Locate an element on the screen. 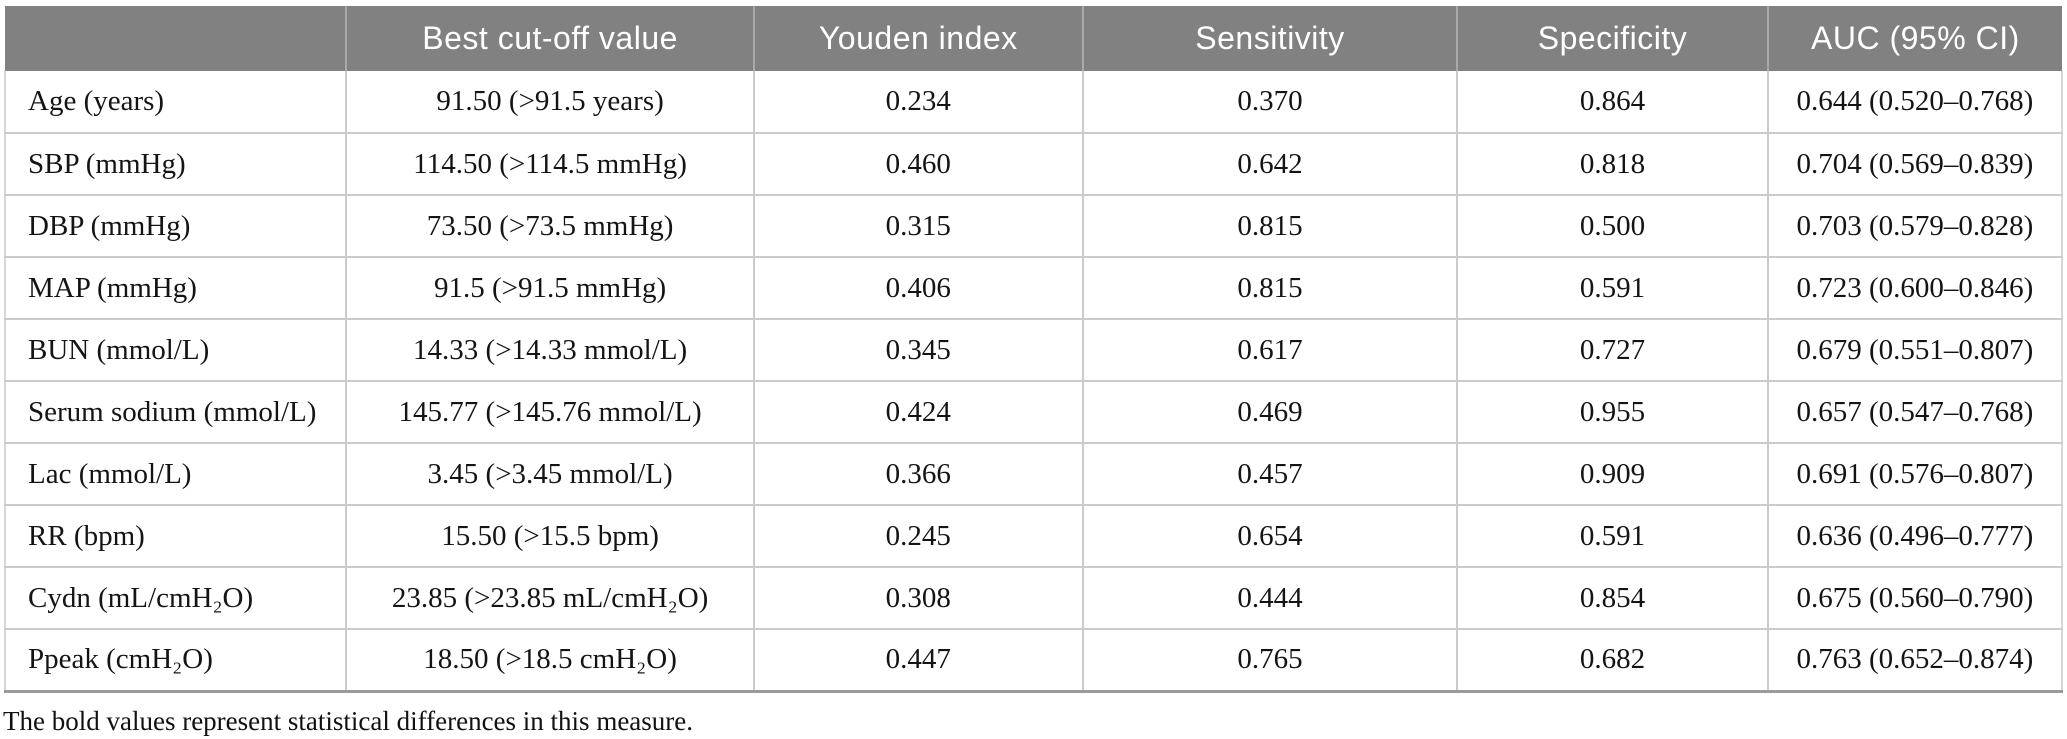  row-label-cell: RR (bpm) is located at coordinates (175, 536).